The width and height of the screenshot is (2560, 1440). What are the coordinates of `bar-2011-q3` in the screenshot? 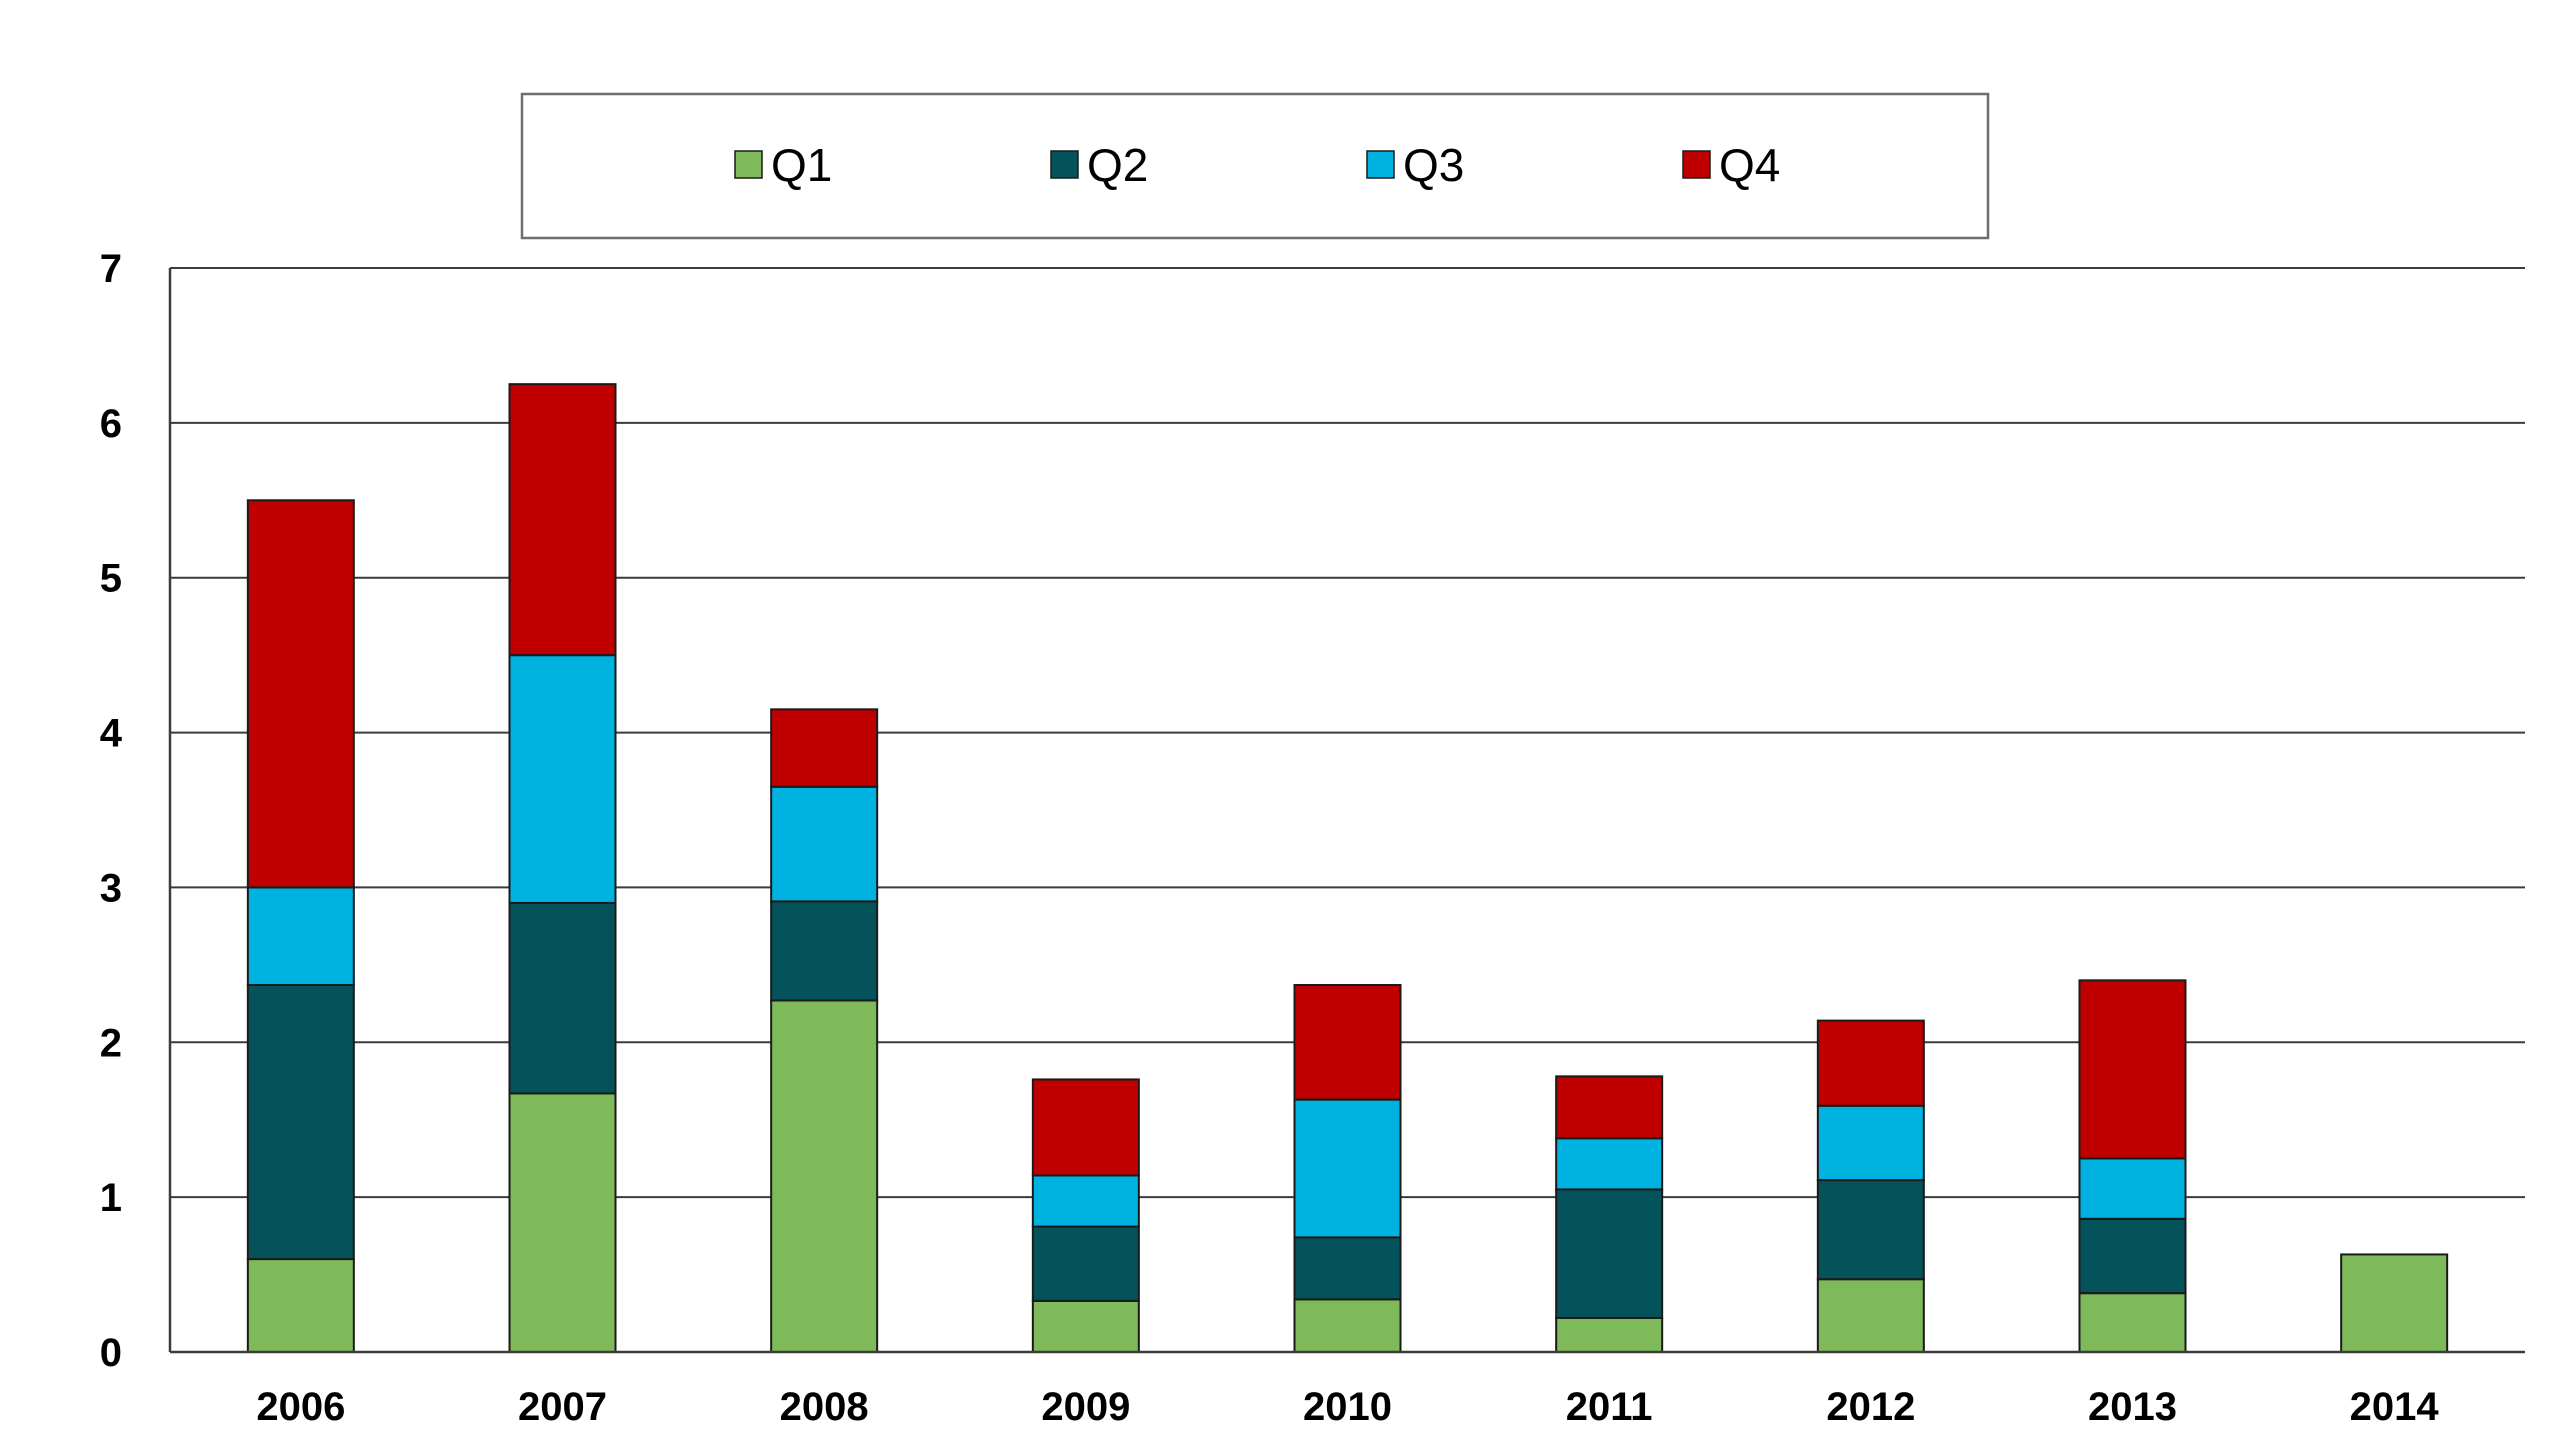 It's located at (1609, 1164).